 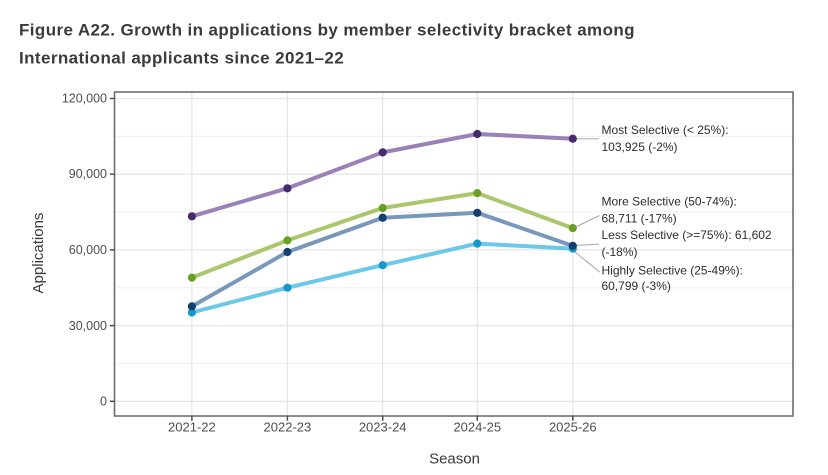 What do you see at coordinates (38, 253) in the screenshot?
I see `svg-text: Applications` at bounding box center [38, 253].